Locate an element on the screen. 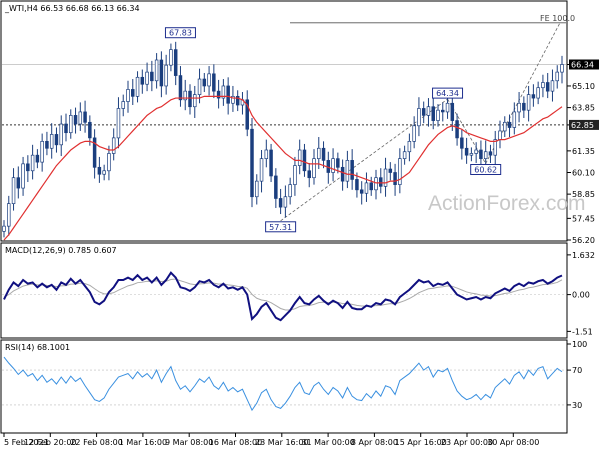 This screenshot has width=600, height=450. x-tick-label: 5 Feb 2021 is located at coordinates (26, 442).